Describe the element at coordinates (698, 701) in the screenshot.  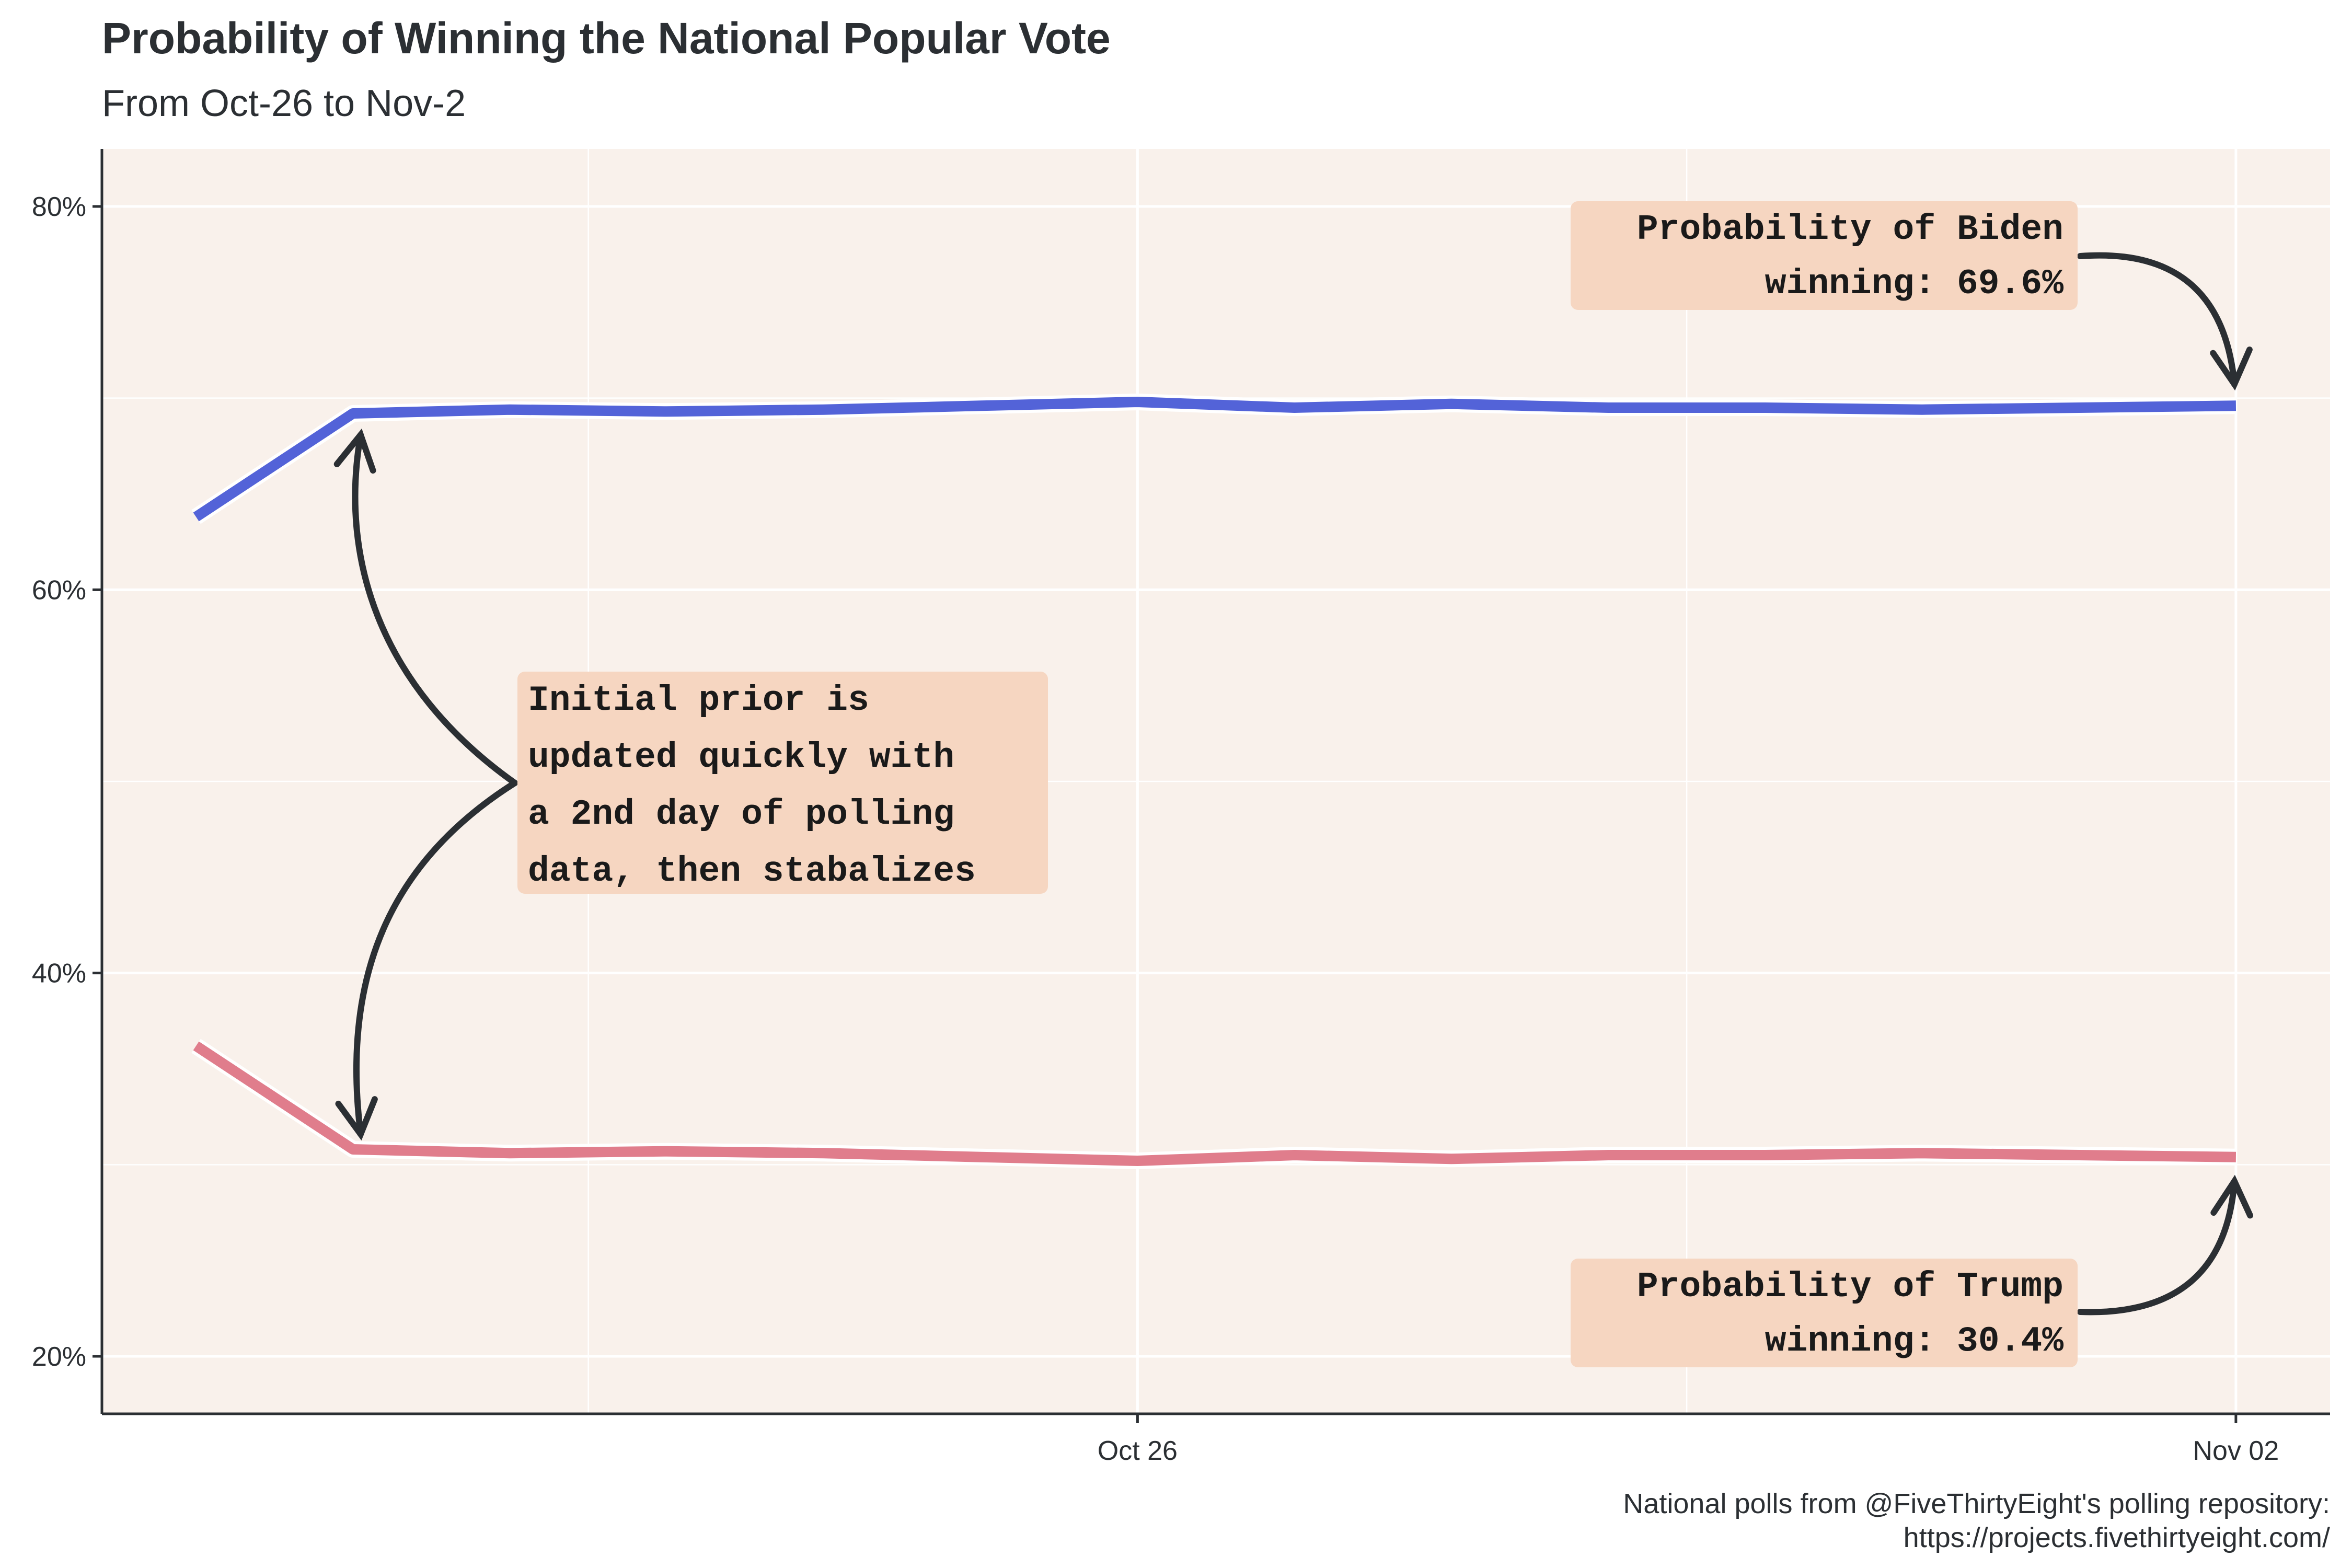
I see `annotation-text: Initial prior is` at that location.